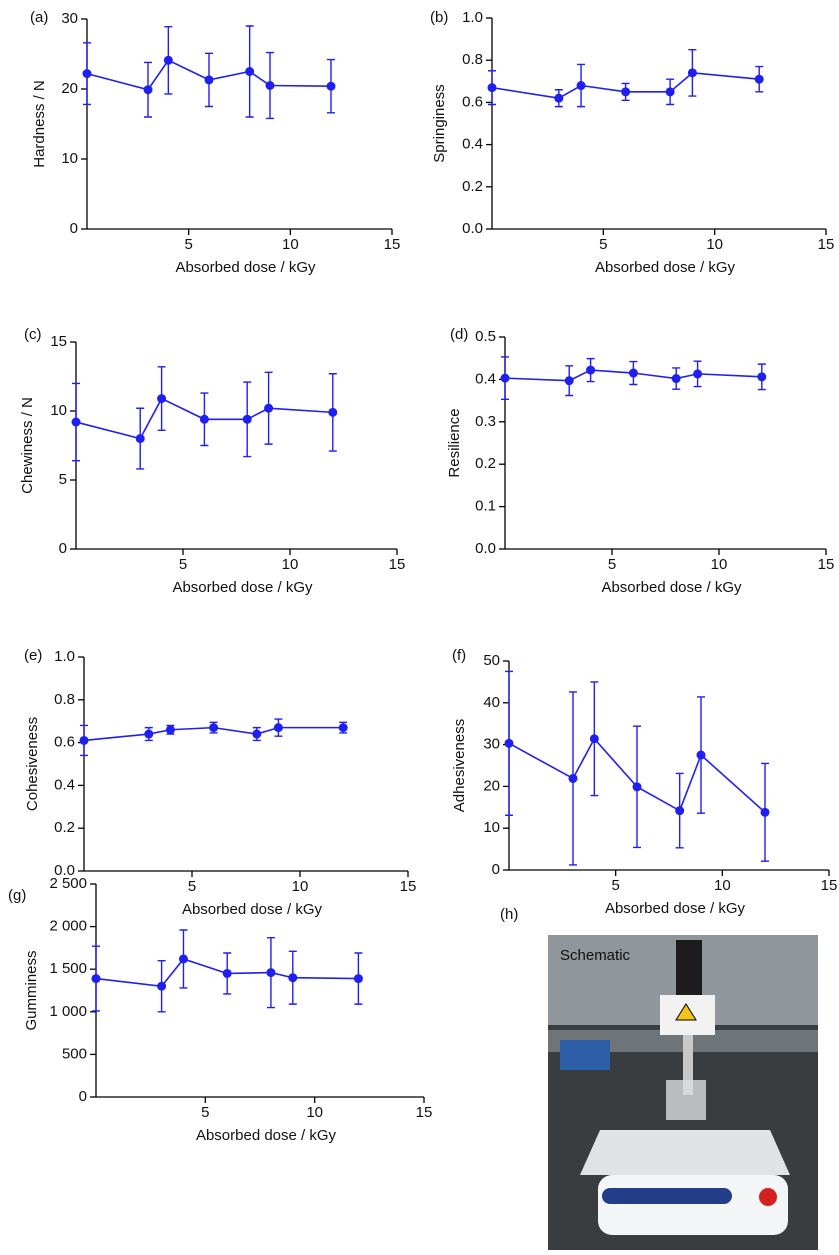 The image size is (839, 1255). Describe the element at coordinates (58, 341) in the screenshot. I see `y-tick-label: 15` at that location.